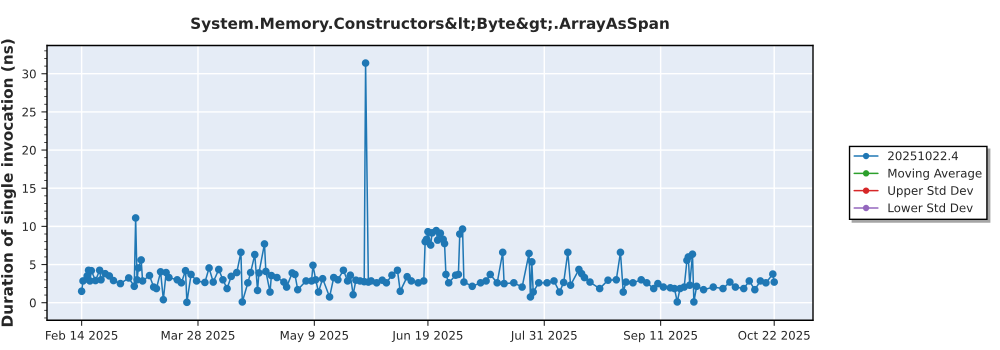 The height and width of the screenshot is (350, 1000). What do you see at coordinates (29, 150) in the screenshot?
I see `y-tick-label: 20` at bounding box center [29, 150].